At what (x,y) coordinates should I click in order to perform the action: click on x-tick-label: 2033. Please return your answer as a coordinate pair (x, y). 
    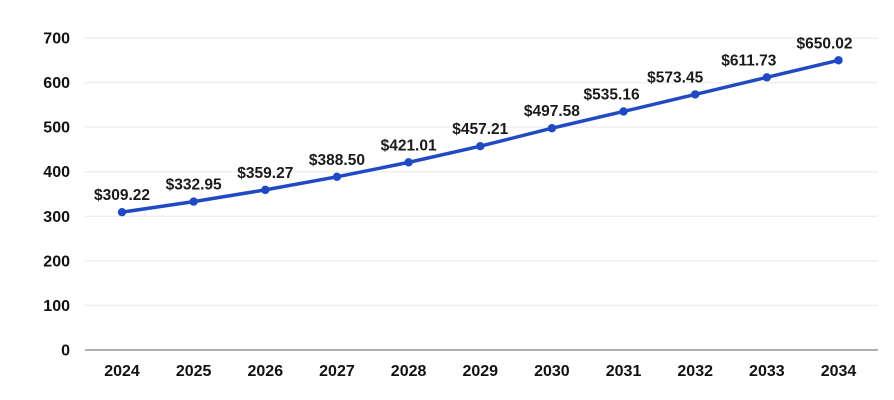
    Looking at the image, I should click on (767, 371).